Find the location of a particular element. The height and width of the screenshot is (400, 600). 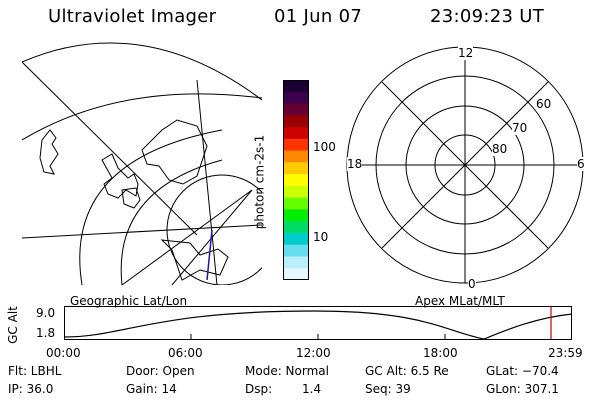

status-flt: Flt: LBHL is located at coordinates (35, 371).